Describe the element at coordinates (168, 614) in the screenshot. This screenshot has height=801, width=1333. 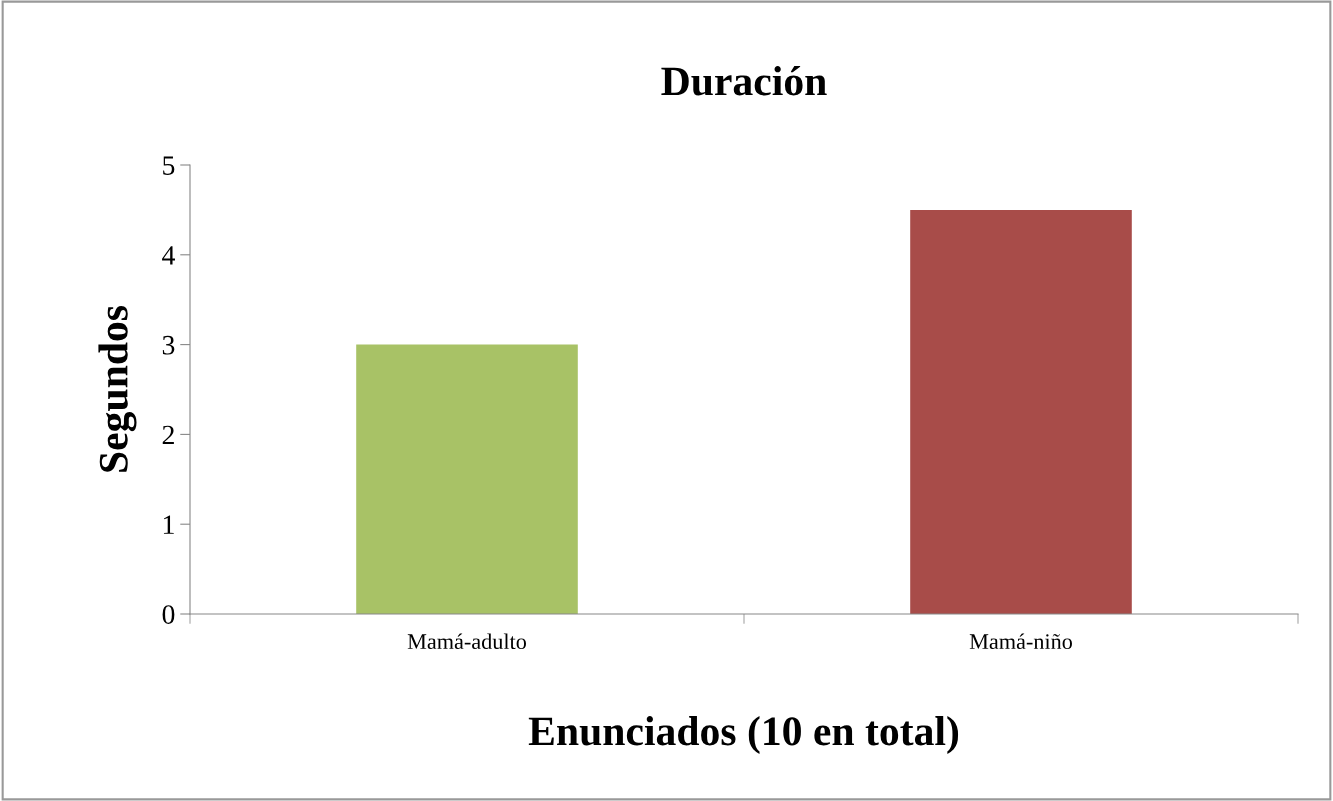
I see `y-tick-label: 0` at that location.